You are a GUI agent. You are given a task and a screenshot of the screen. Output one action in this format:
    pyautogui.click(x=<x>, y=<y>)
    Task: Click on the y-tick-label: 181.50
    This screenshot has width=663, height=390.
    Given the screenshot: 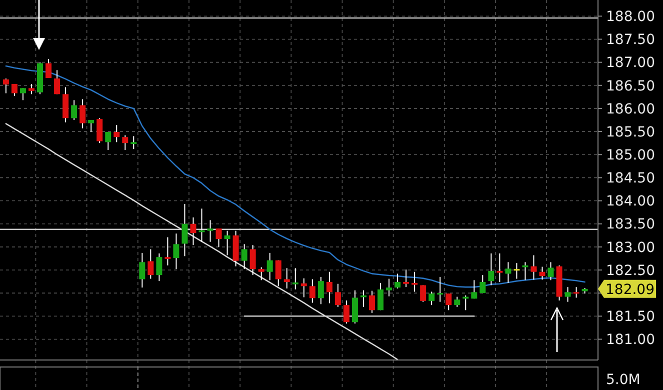 What is the action you would take?
    pyautogui.click(x=630, y=317)
    